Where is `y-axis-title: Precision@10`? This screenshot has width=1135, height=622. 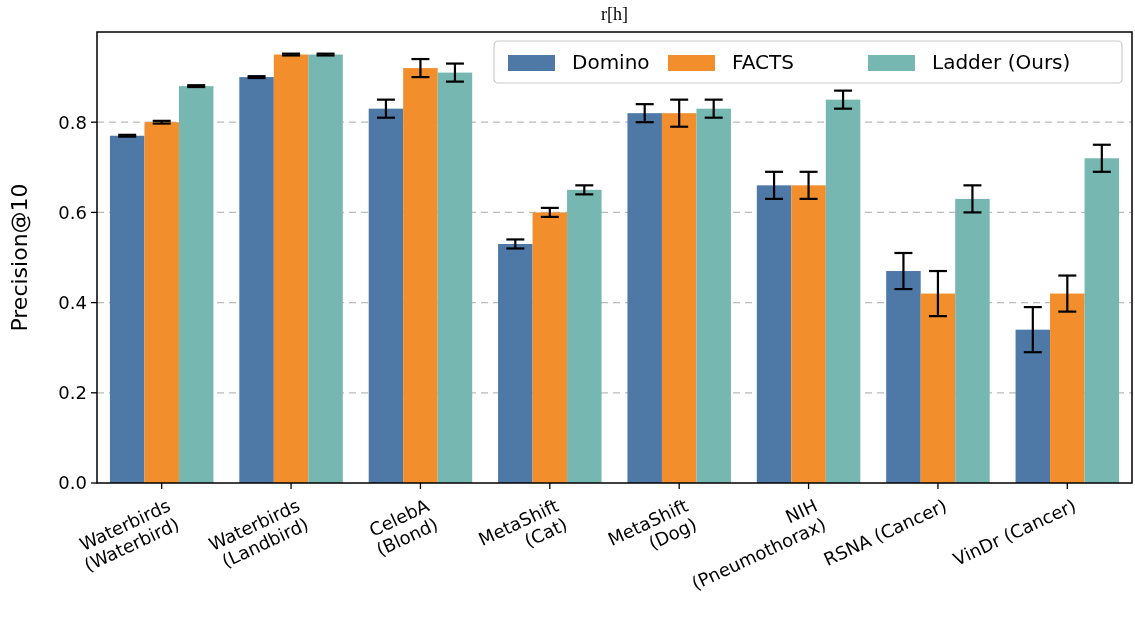
y-axis-title: Precision@10 is located at coordinates (19, 257).